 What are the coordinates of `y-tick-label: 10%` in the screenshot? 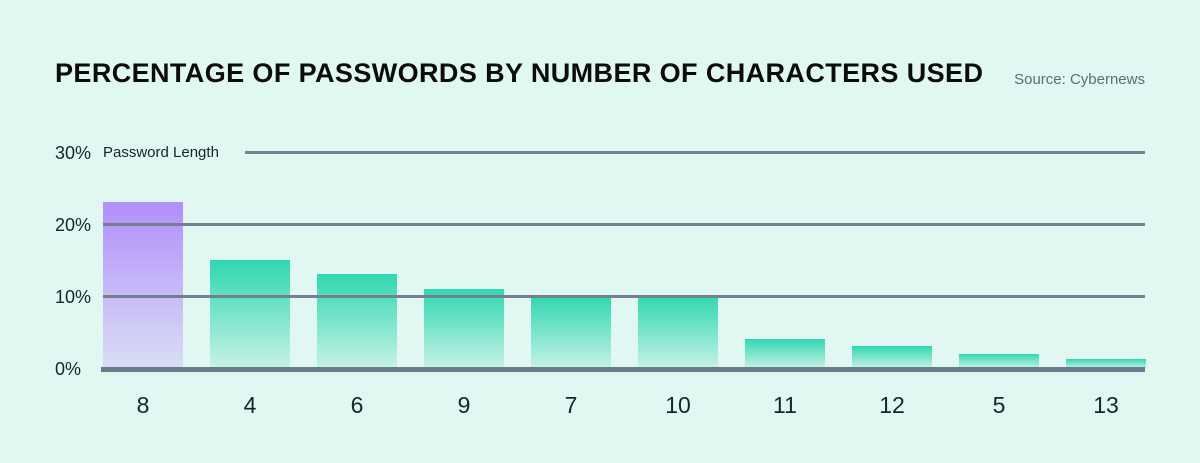 It's located at (73, 297).